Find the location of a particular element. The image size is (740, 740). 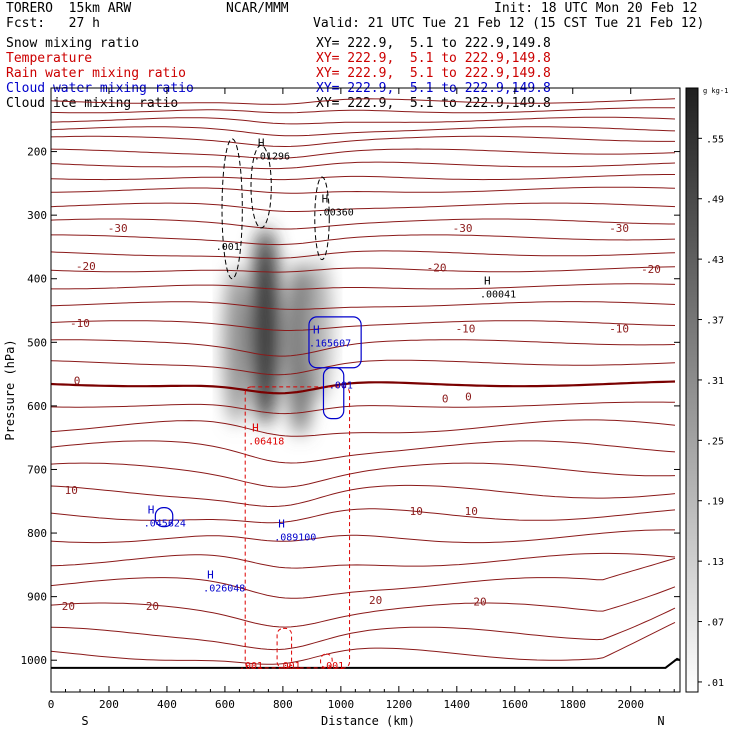

y-tick-label: 400 is located at coordinates (37, 279).